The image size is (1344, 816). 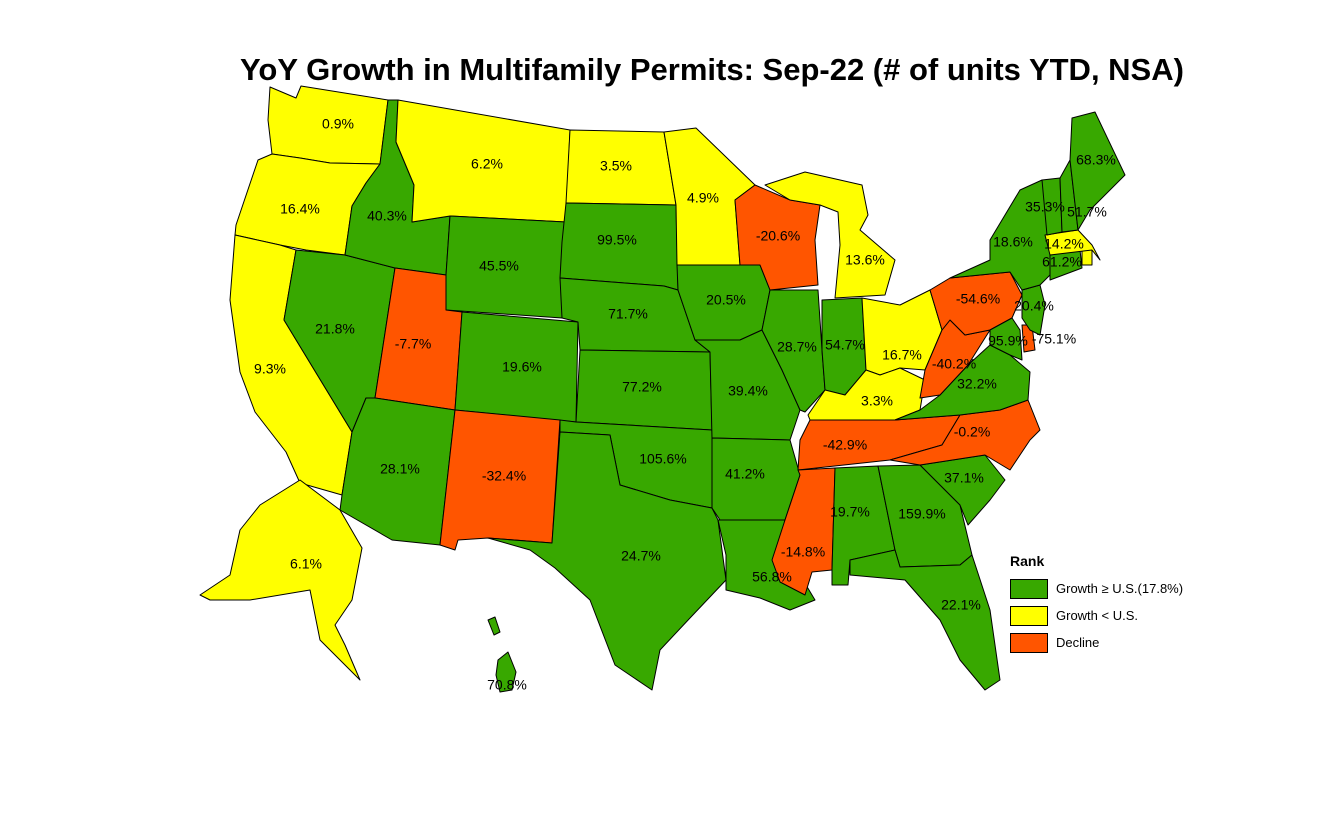 I want to click on state-label-ne: 71.7%, so click(x=628, y=314).